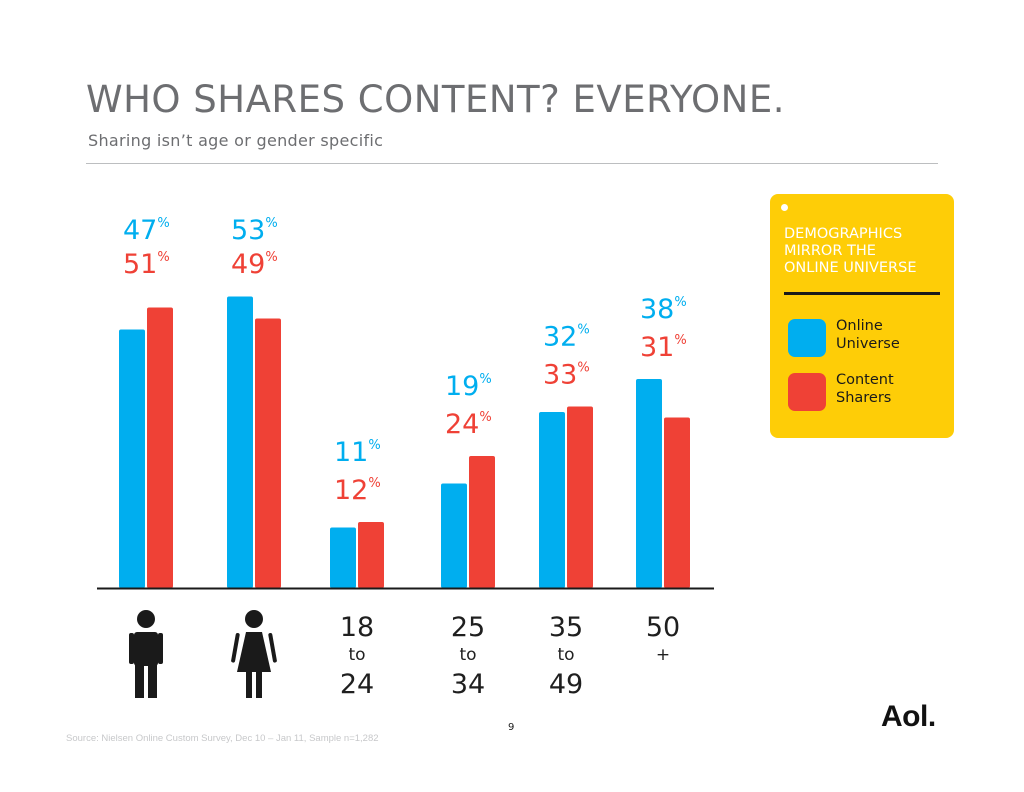 The width and height of the screenshot is (1024, 792). I want to click on legend-swatch-content-sharers, so click(807, 392).